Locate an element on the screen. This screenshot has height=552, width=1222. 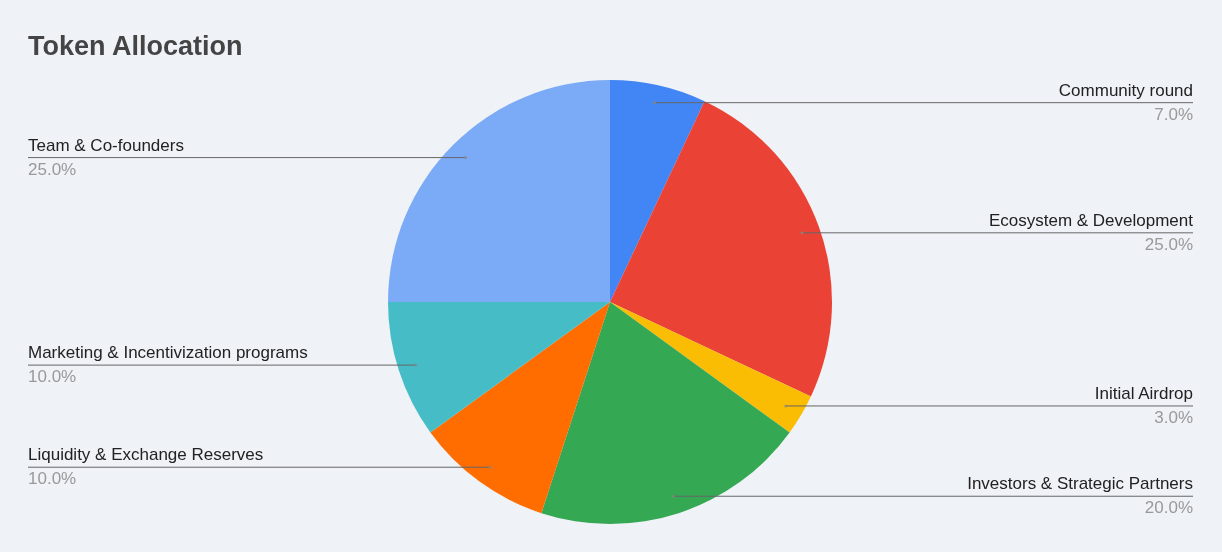
slice-label: Community round is located at coordinates (1125, 90).